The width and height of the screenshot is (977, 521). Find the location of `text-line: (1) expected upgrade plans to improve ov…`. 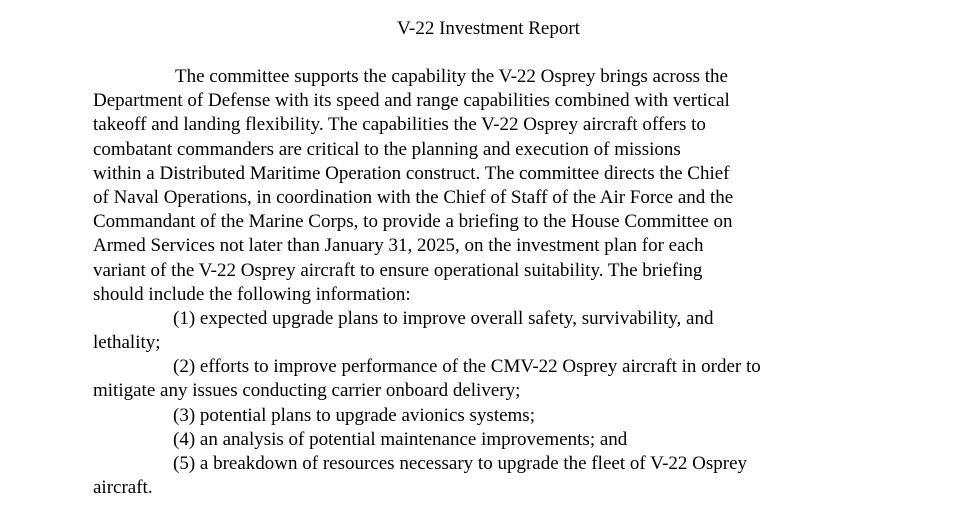

text-line: (1) expected upgrade plans to improve ov… is located at coordinates (443, 318).